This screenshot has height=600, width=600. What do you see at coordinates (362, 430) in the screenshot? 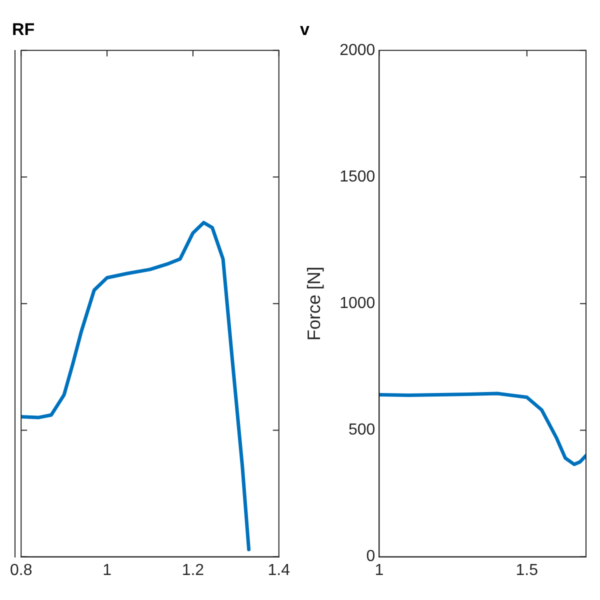
I see `y-tick-label: 500` at bounding box center [362, 430].